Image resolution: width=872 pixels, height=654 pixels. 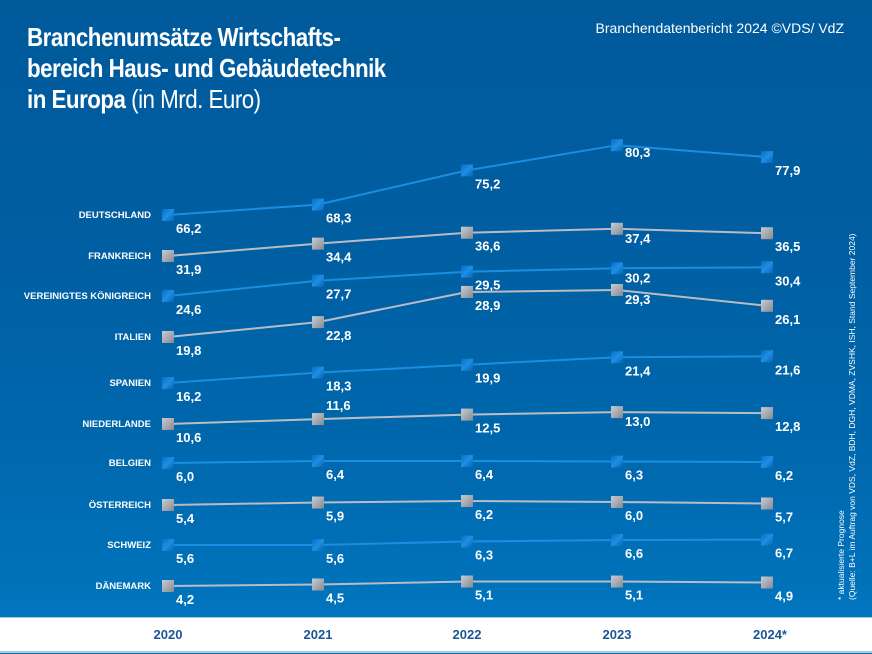 I want to click on series-belgien: BELGIEN 6,0 6,4 6,4 6,3 6,2, so click(x=451, y=469).